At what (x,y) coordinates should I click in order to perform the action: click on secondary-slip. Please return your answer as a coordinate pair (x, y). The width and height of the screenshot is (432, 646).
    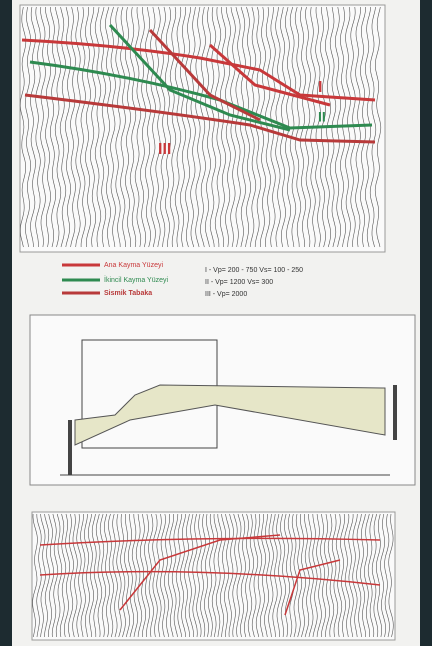
    Looking at the image, I should click on (199, 77).